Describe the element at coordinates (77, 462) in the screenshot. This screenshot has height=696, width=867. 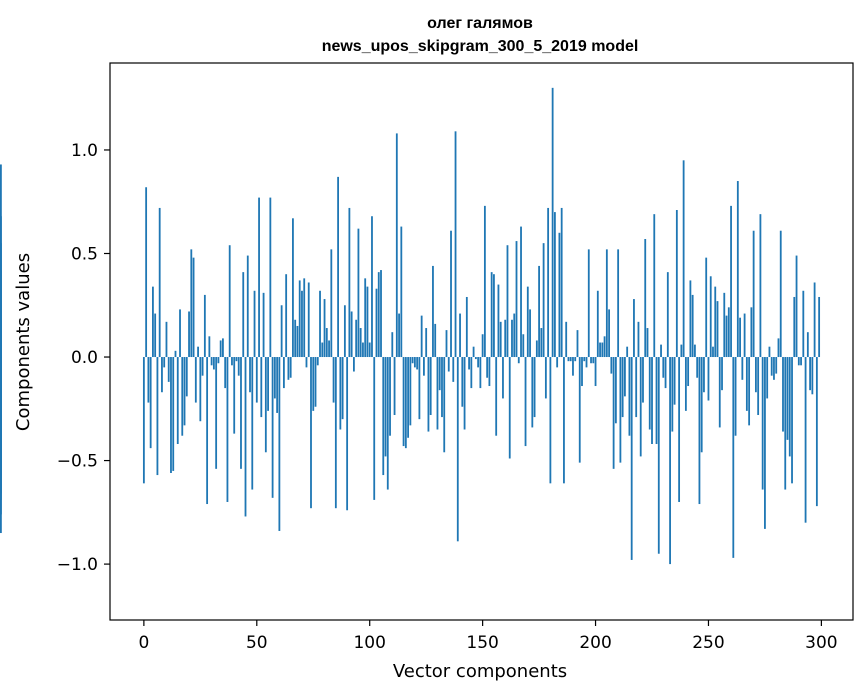
I see `y-tick-label: −0.5` at that location.